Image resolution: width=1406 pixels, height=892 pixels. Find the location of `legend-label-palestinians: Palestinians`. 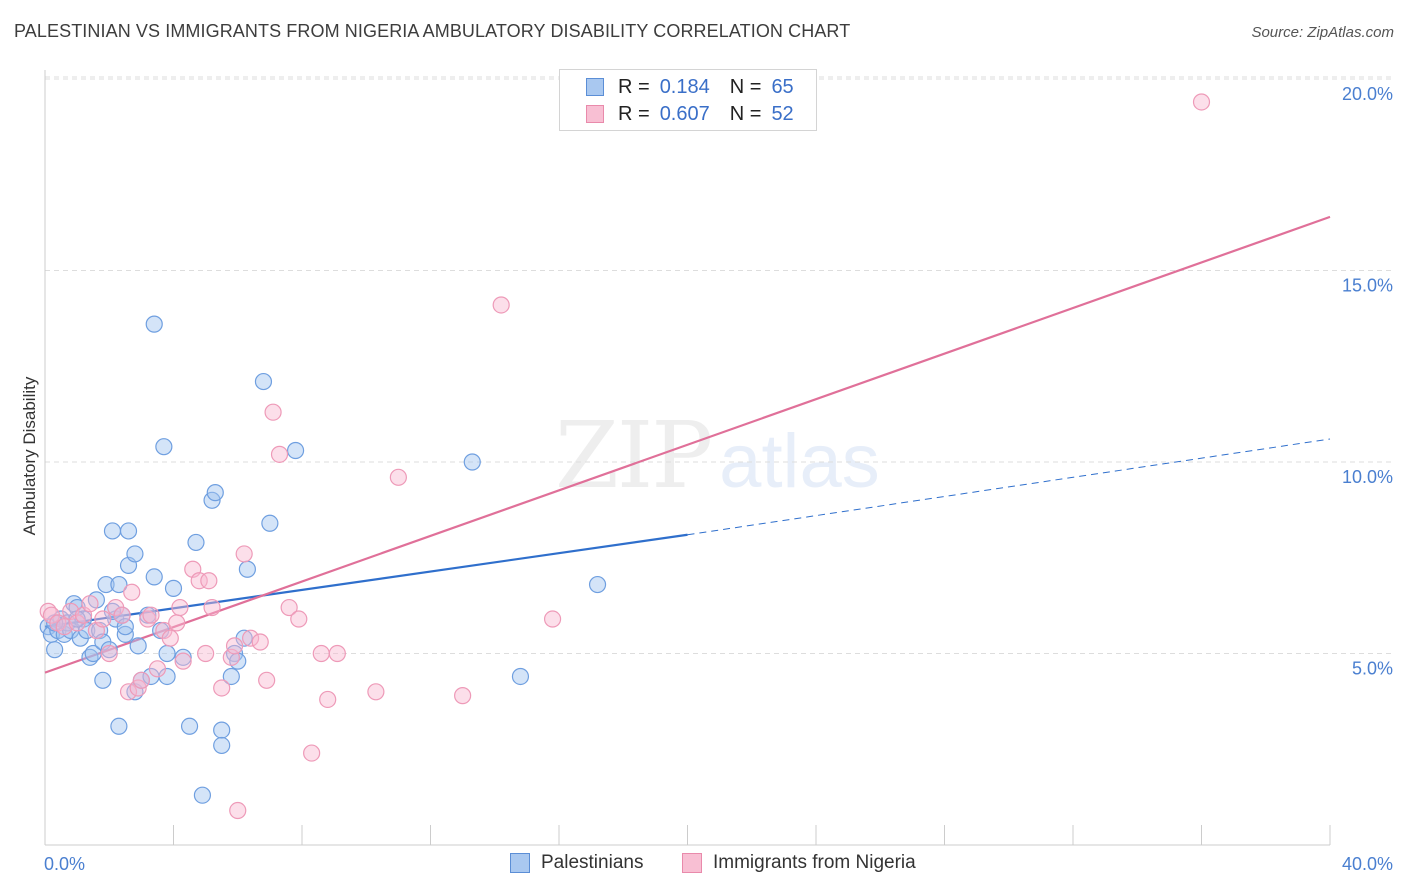

legend-label-palestinians: Palestinians is located at coordinates (592, 862).